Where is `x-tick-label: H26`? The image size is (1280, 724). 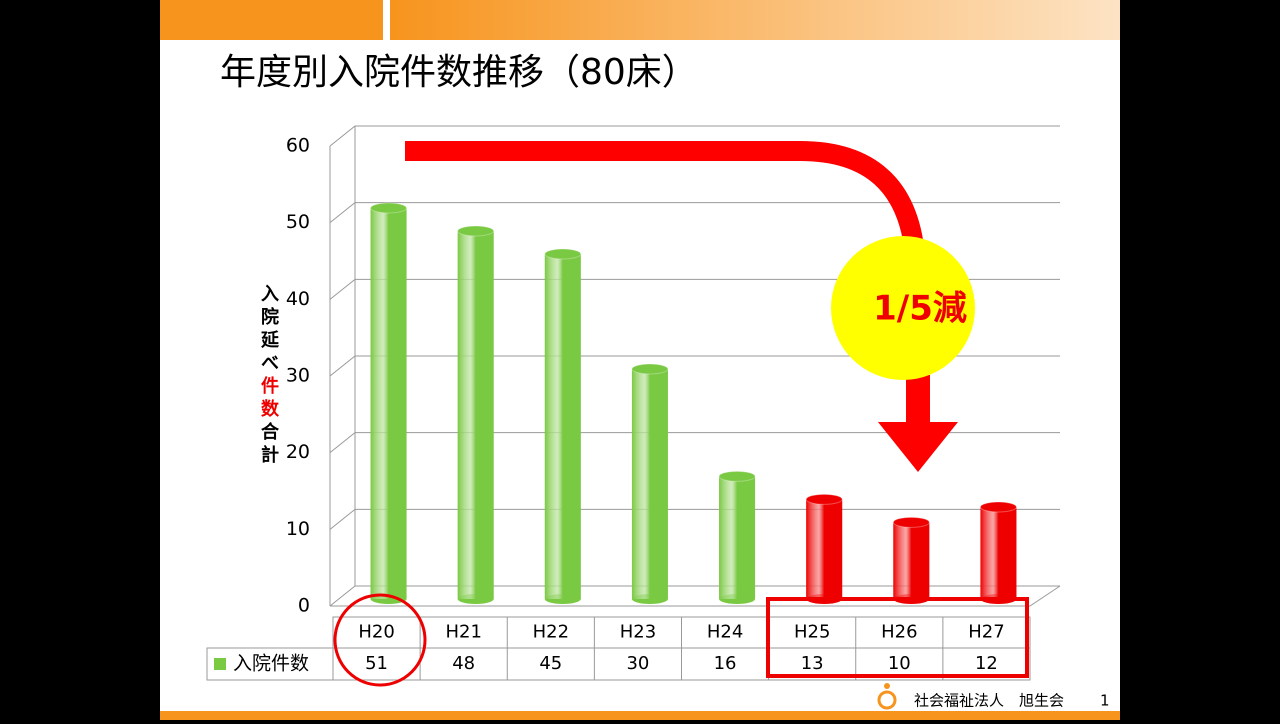
x-tick-label: H26 is located at coordinates (899, 632).